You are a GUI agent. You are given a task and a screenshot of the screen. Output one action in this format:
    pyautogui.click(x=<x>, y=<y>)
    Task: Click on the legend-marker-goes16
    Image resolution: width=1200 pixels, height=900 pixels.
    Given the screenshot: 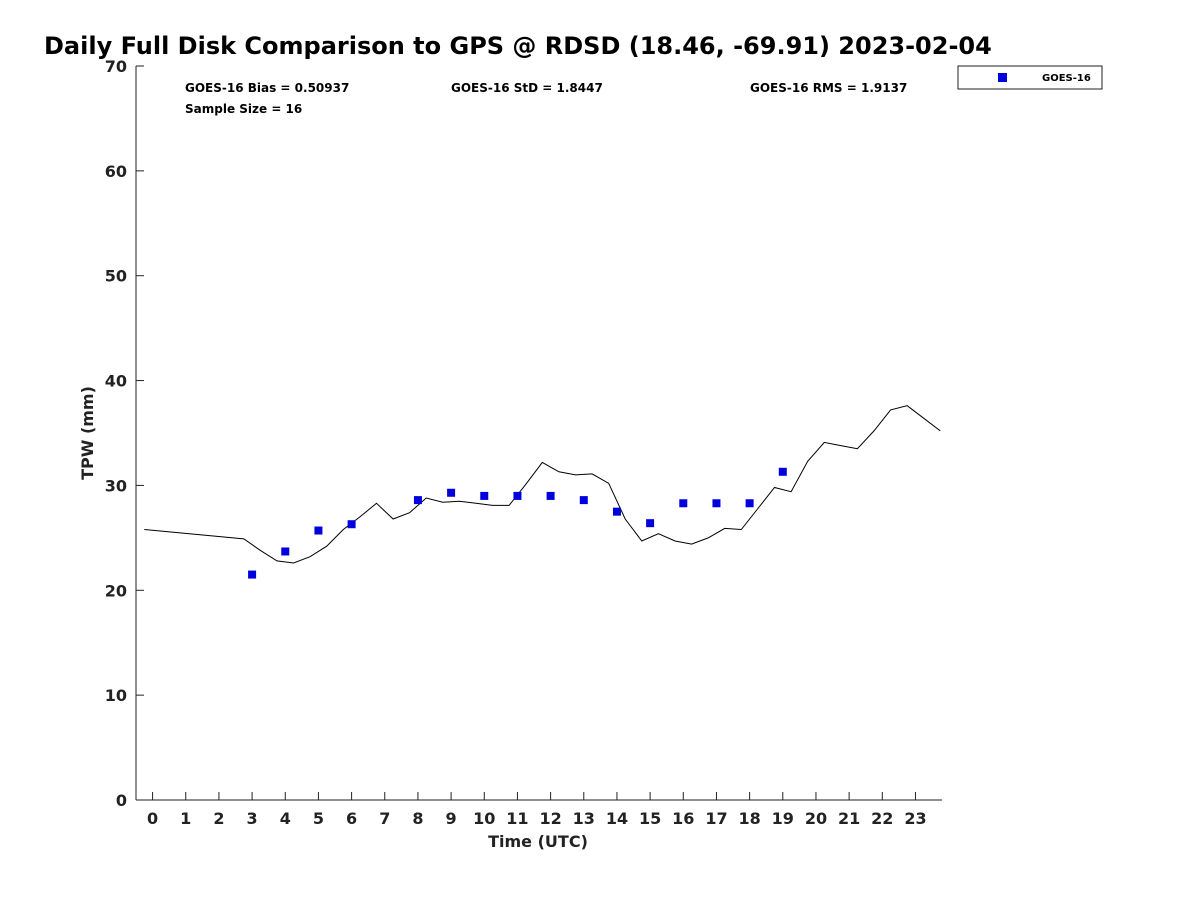 What is the action you would take?
    pyautogui.click(x=1002, y=77)
    